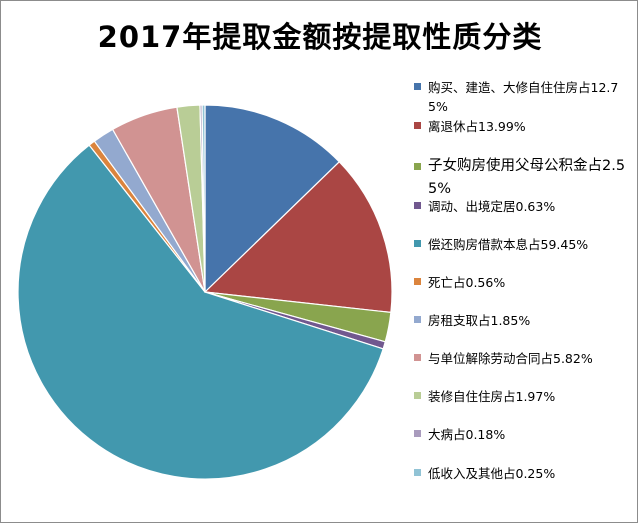 The height and width of the screenshot is (525, 640). What do you see at coordinates (492, 206) in the screenshot?
I see `legend-label: 调动、出境定居0.63%` at bounding box center [492, 206].